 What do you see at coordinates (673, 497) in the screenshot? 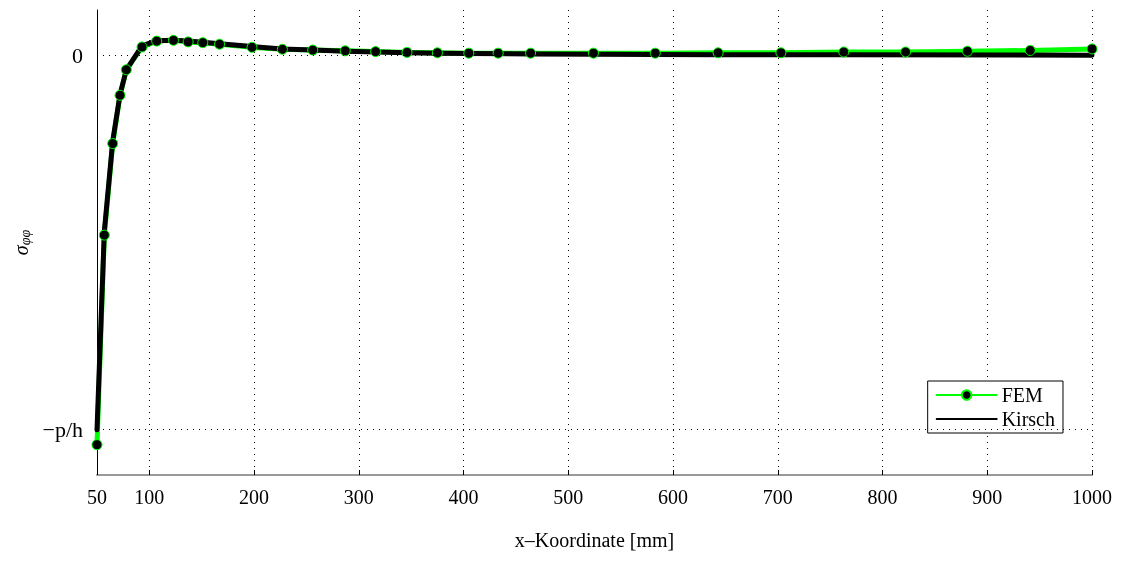
I see `x-tick-label: 600` at bounding box center [673, 497].